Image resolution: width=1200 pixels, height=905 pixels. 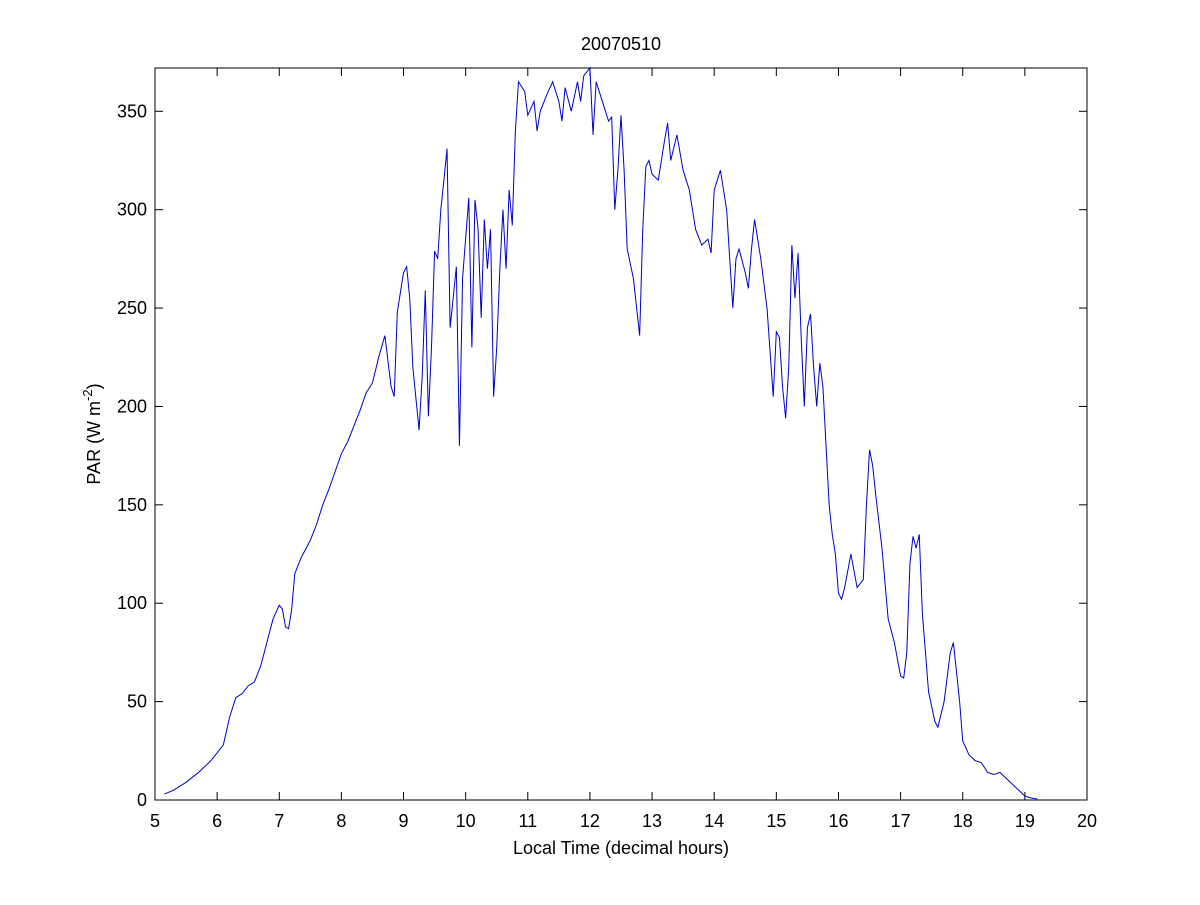 What do you see at coordinates (776, 821) in the screenshot?
I see `x-tick-label: 15` at bounding box center [776, 821].